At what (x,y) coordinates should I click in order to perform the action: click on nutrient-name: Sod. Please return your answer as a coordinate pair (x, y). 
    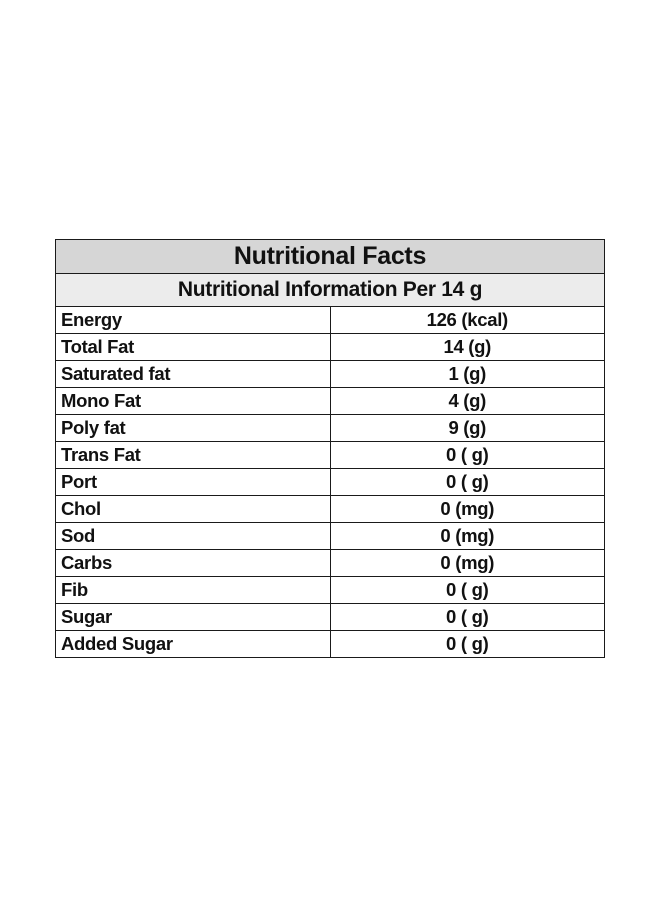
    Looking at the image, I should click on (193, 536).